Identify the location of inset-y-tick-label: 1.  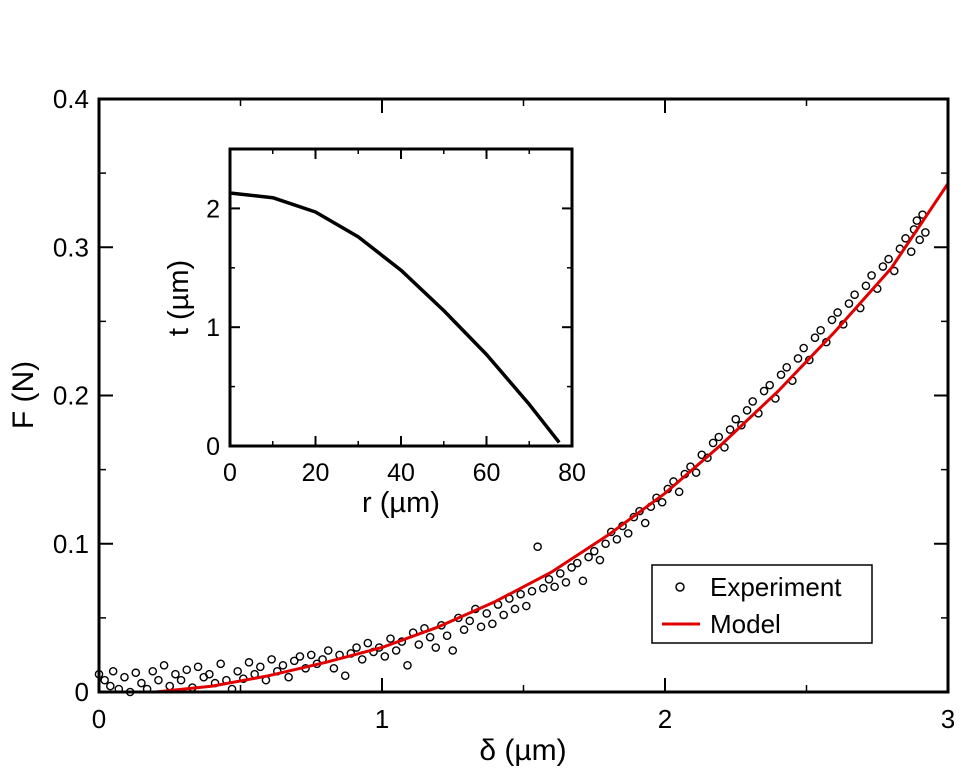
(213, 328).